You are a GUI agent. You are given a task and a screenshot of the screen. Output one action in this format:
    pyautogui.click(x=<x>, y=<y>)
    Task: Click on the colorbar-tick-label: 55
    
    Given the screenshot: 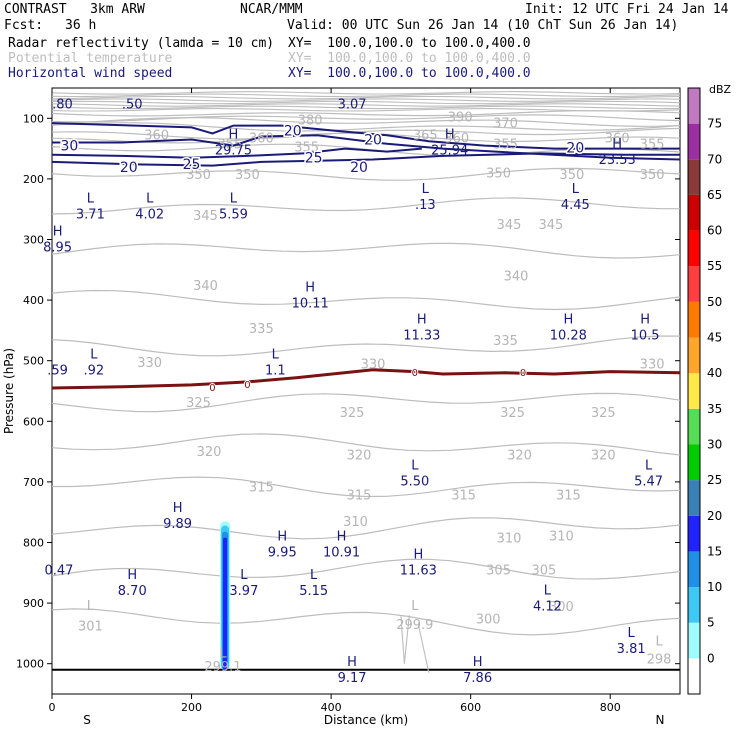 What is the action you would take?
    pyautogui.click(x=714, y=266)
    